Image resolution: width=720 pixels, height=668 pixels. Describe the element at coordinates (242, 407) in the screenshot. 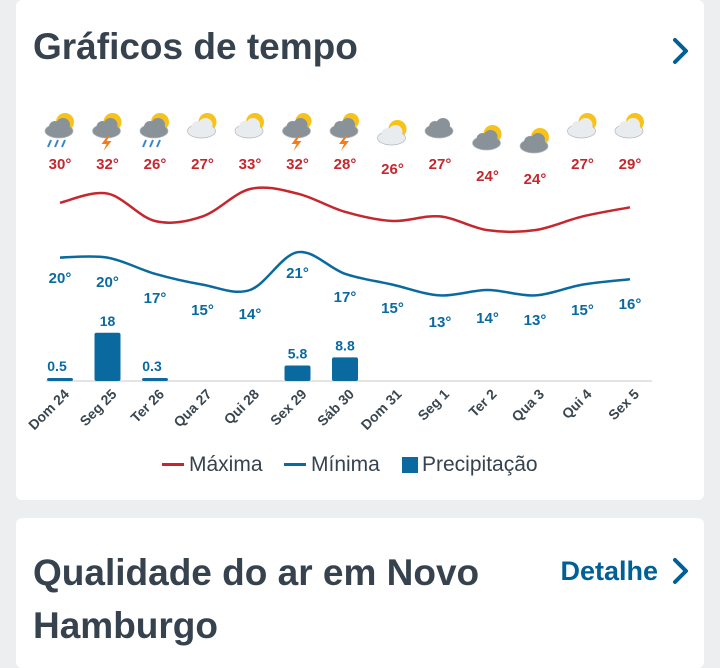

I see `x-tick-label: Qui 28` at that location.